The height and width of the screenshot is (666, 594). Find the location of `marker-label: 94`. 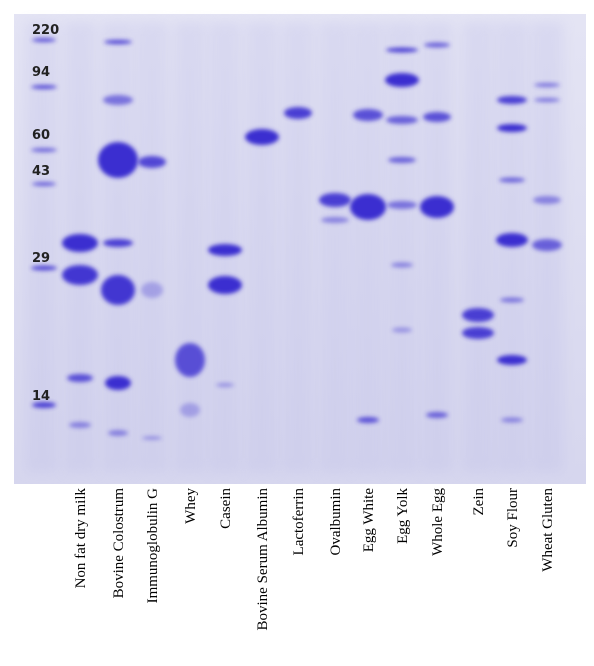

marker-label: 94 is located at coordinates (41, 72).